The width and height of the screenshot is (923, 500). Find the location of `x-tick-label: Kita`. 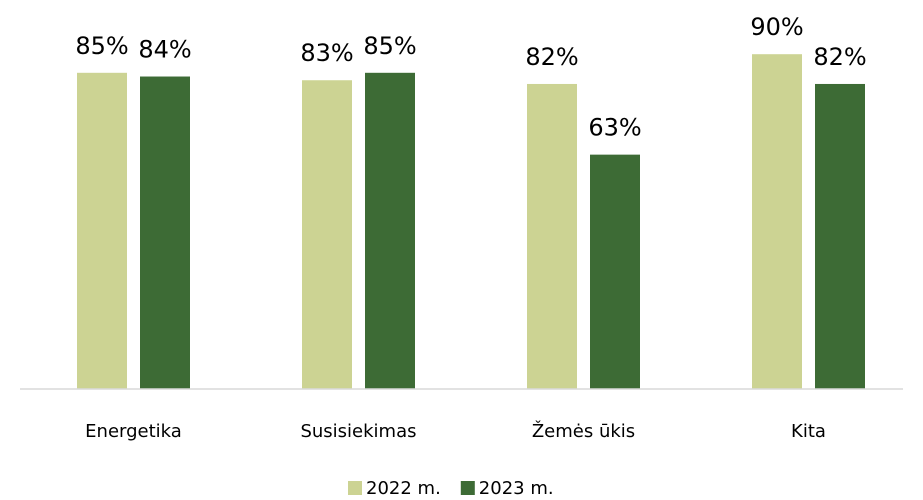

x-tick-label: Kita is located at coordinates (808, 431).